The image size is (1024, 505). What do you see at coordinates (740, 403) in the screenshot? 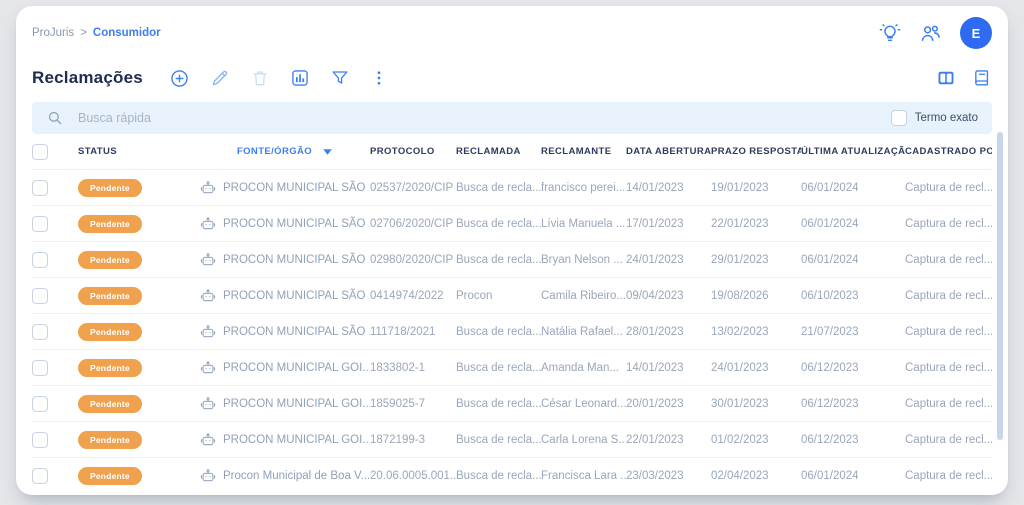
I see `table-cell-prazo-resposta: 30/01/2023` at bounding box center [740, 403].